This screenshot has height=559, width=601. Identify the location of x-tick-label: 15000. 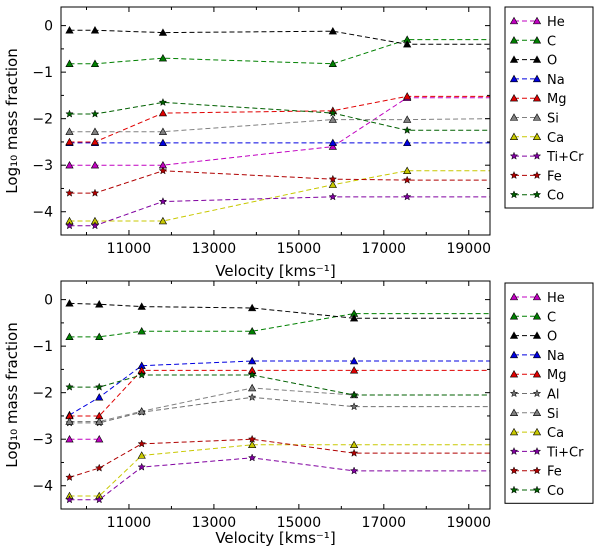
(299, 523).